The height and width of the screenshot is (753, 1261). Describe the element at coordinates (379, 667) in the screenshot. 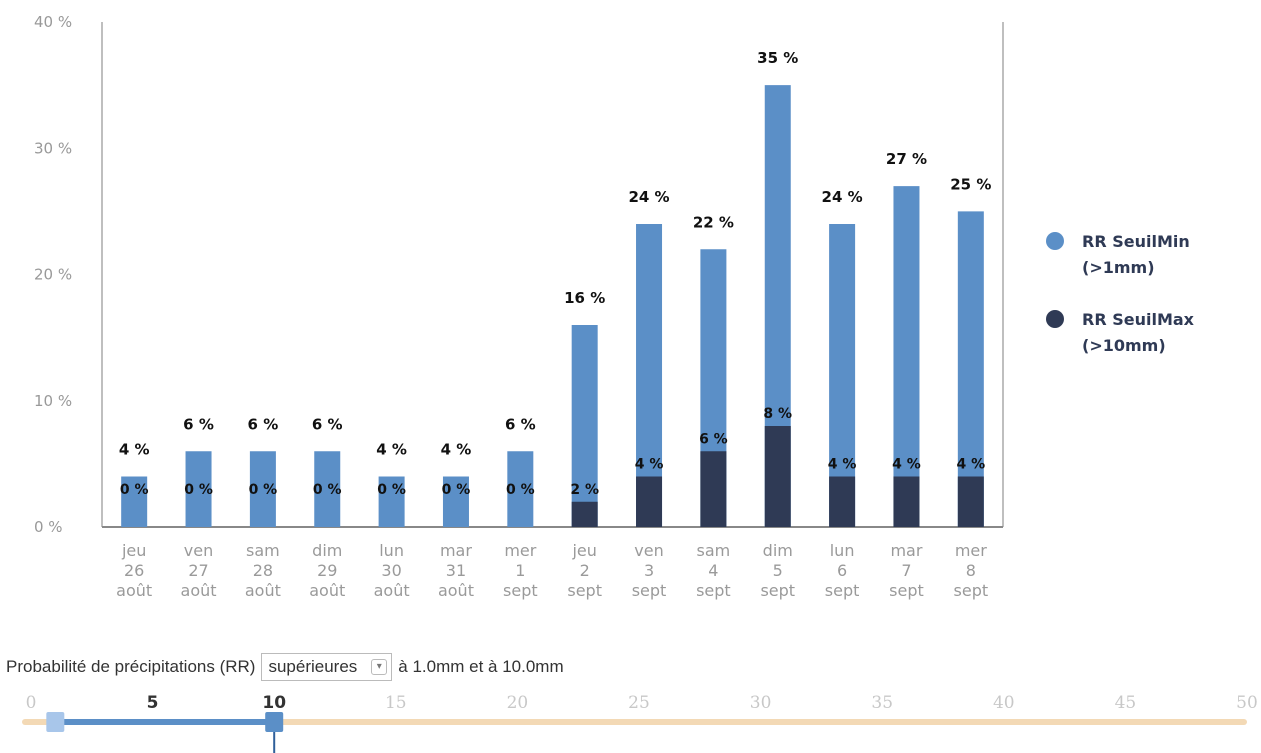

I see `chevron-down-icon: ▾` at that location.